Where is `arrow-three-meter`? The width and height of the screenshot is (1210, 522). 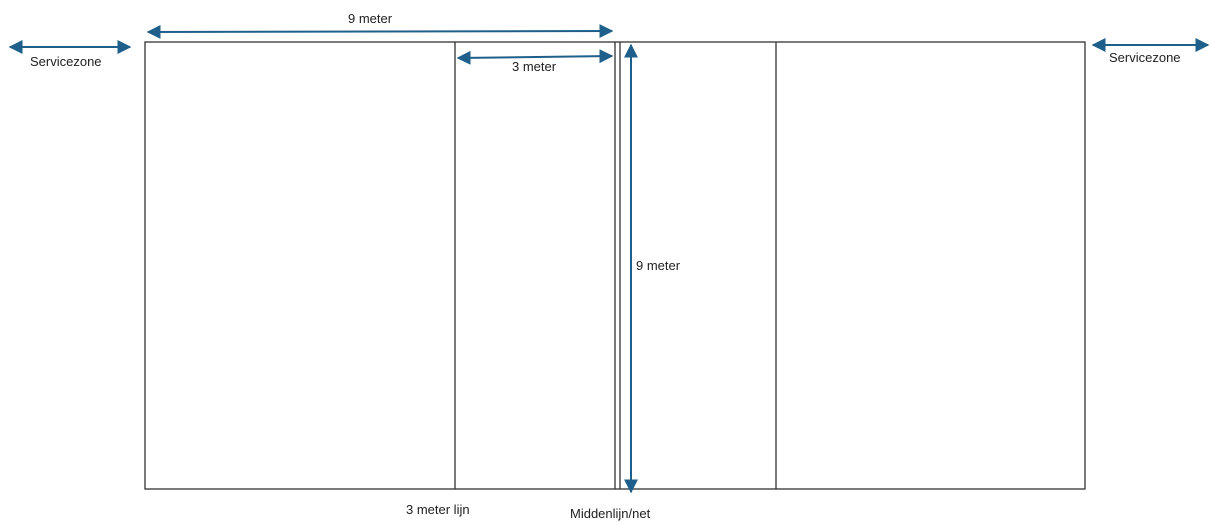
arrow-three-meter is located at coordinates (535, 57).